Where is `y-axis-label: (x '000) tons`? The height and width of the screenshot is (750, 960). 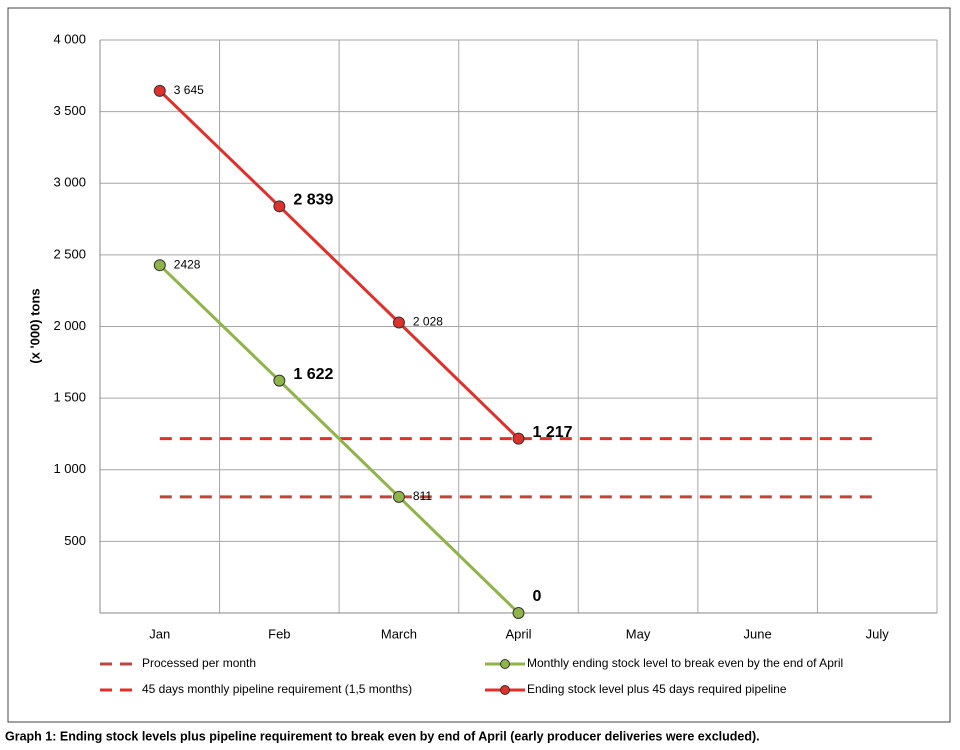
y-axis-label: (x '000) tons is located at coordinates (34, 325).